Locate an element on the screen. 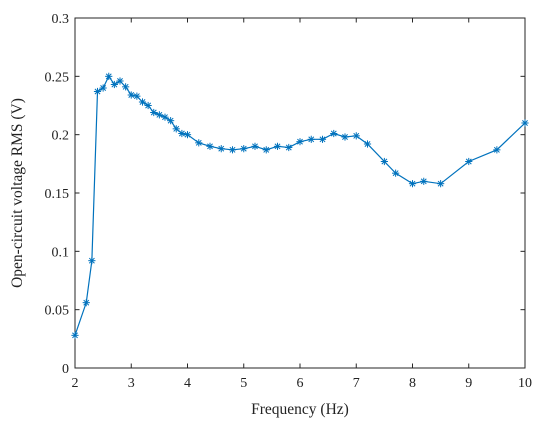 Image resolution: width=550 pixels, height=425 pixels. x-tick-label: 9 is located at coordinates (468, 383).